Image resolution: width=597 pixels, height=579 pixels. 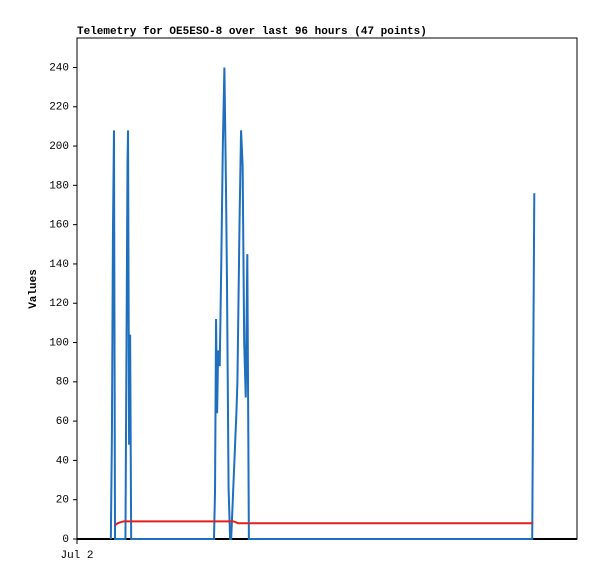 What do you see at coordinates (65, 540) in the screenshot?
I see `y-tick-label: 0` at bounding box center [65, 540].